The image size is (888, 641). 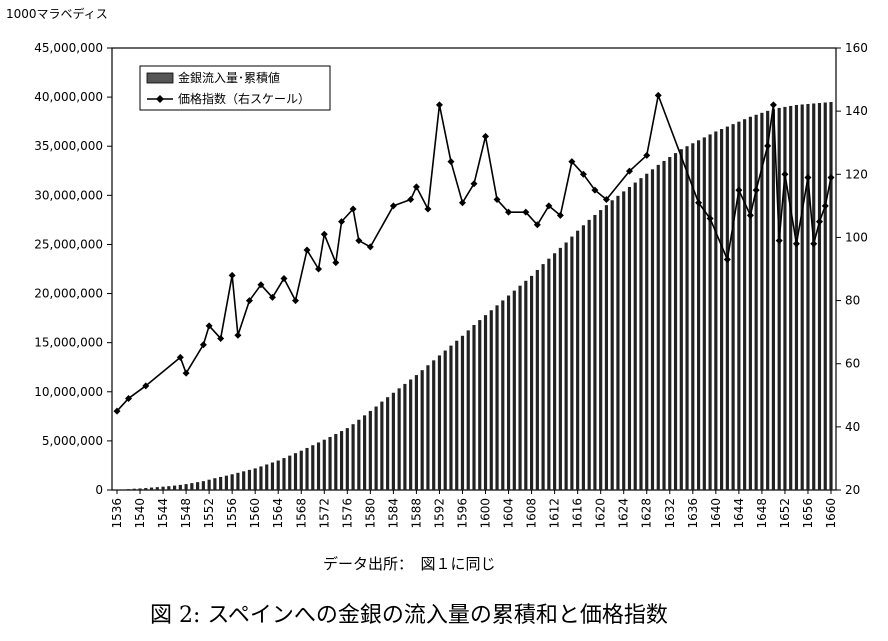 What do you see at coordinates (57, 13) in the screenshot?
I see `unit-label: 1000マラベディス` at bounding box center [57, 13].